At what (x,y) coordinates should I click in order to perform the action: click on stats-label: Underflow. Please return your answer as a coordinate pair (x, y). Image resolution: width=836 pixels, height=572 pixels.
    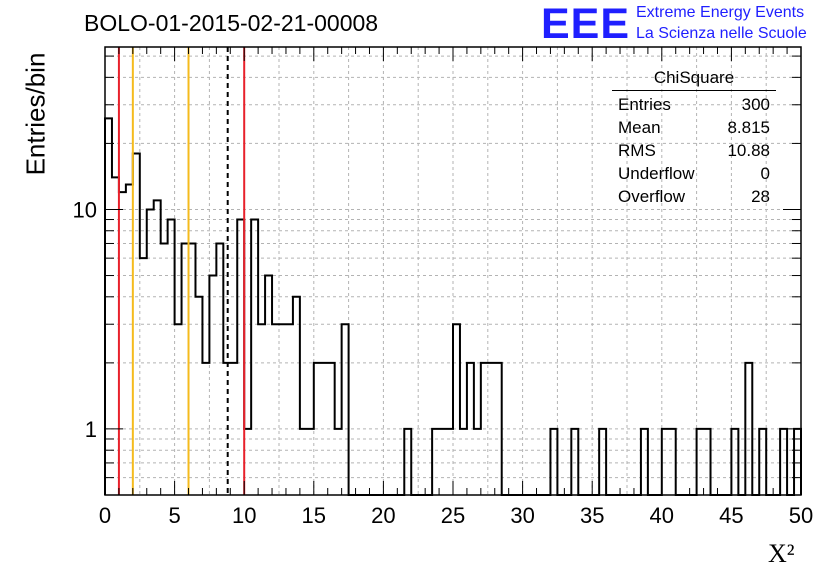
    Looking at the image, I should click on (656, 173).